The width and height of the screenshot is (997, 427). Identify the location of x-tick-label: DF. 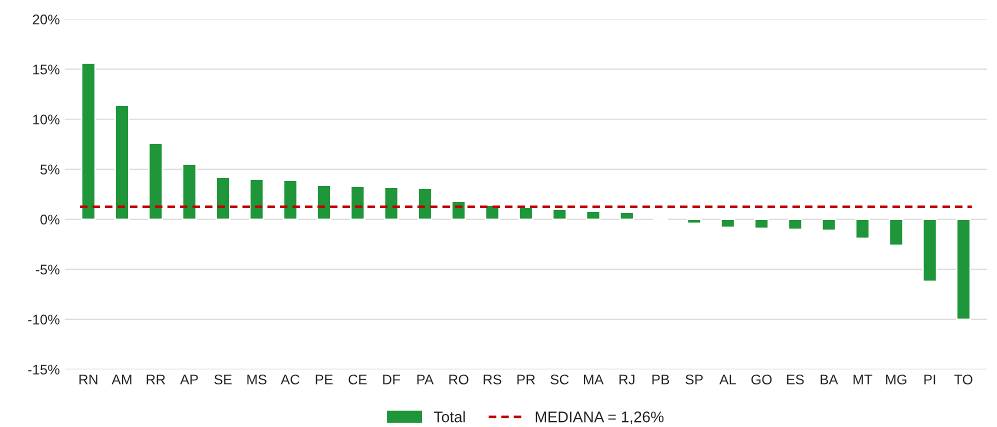
(391, 379).